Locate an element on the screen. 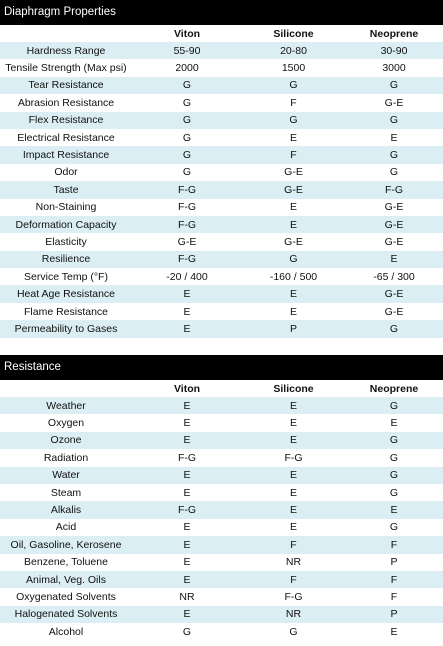 This screenshot has width=443, height=646. table-row: Water E E G is located at coordinates (221, 475).